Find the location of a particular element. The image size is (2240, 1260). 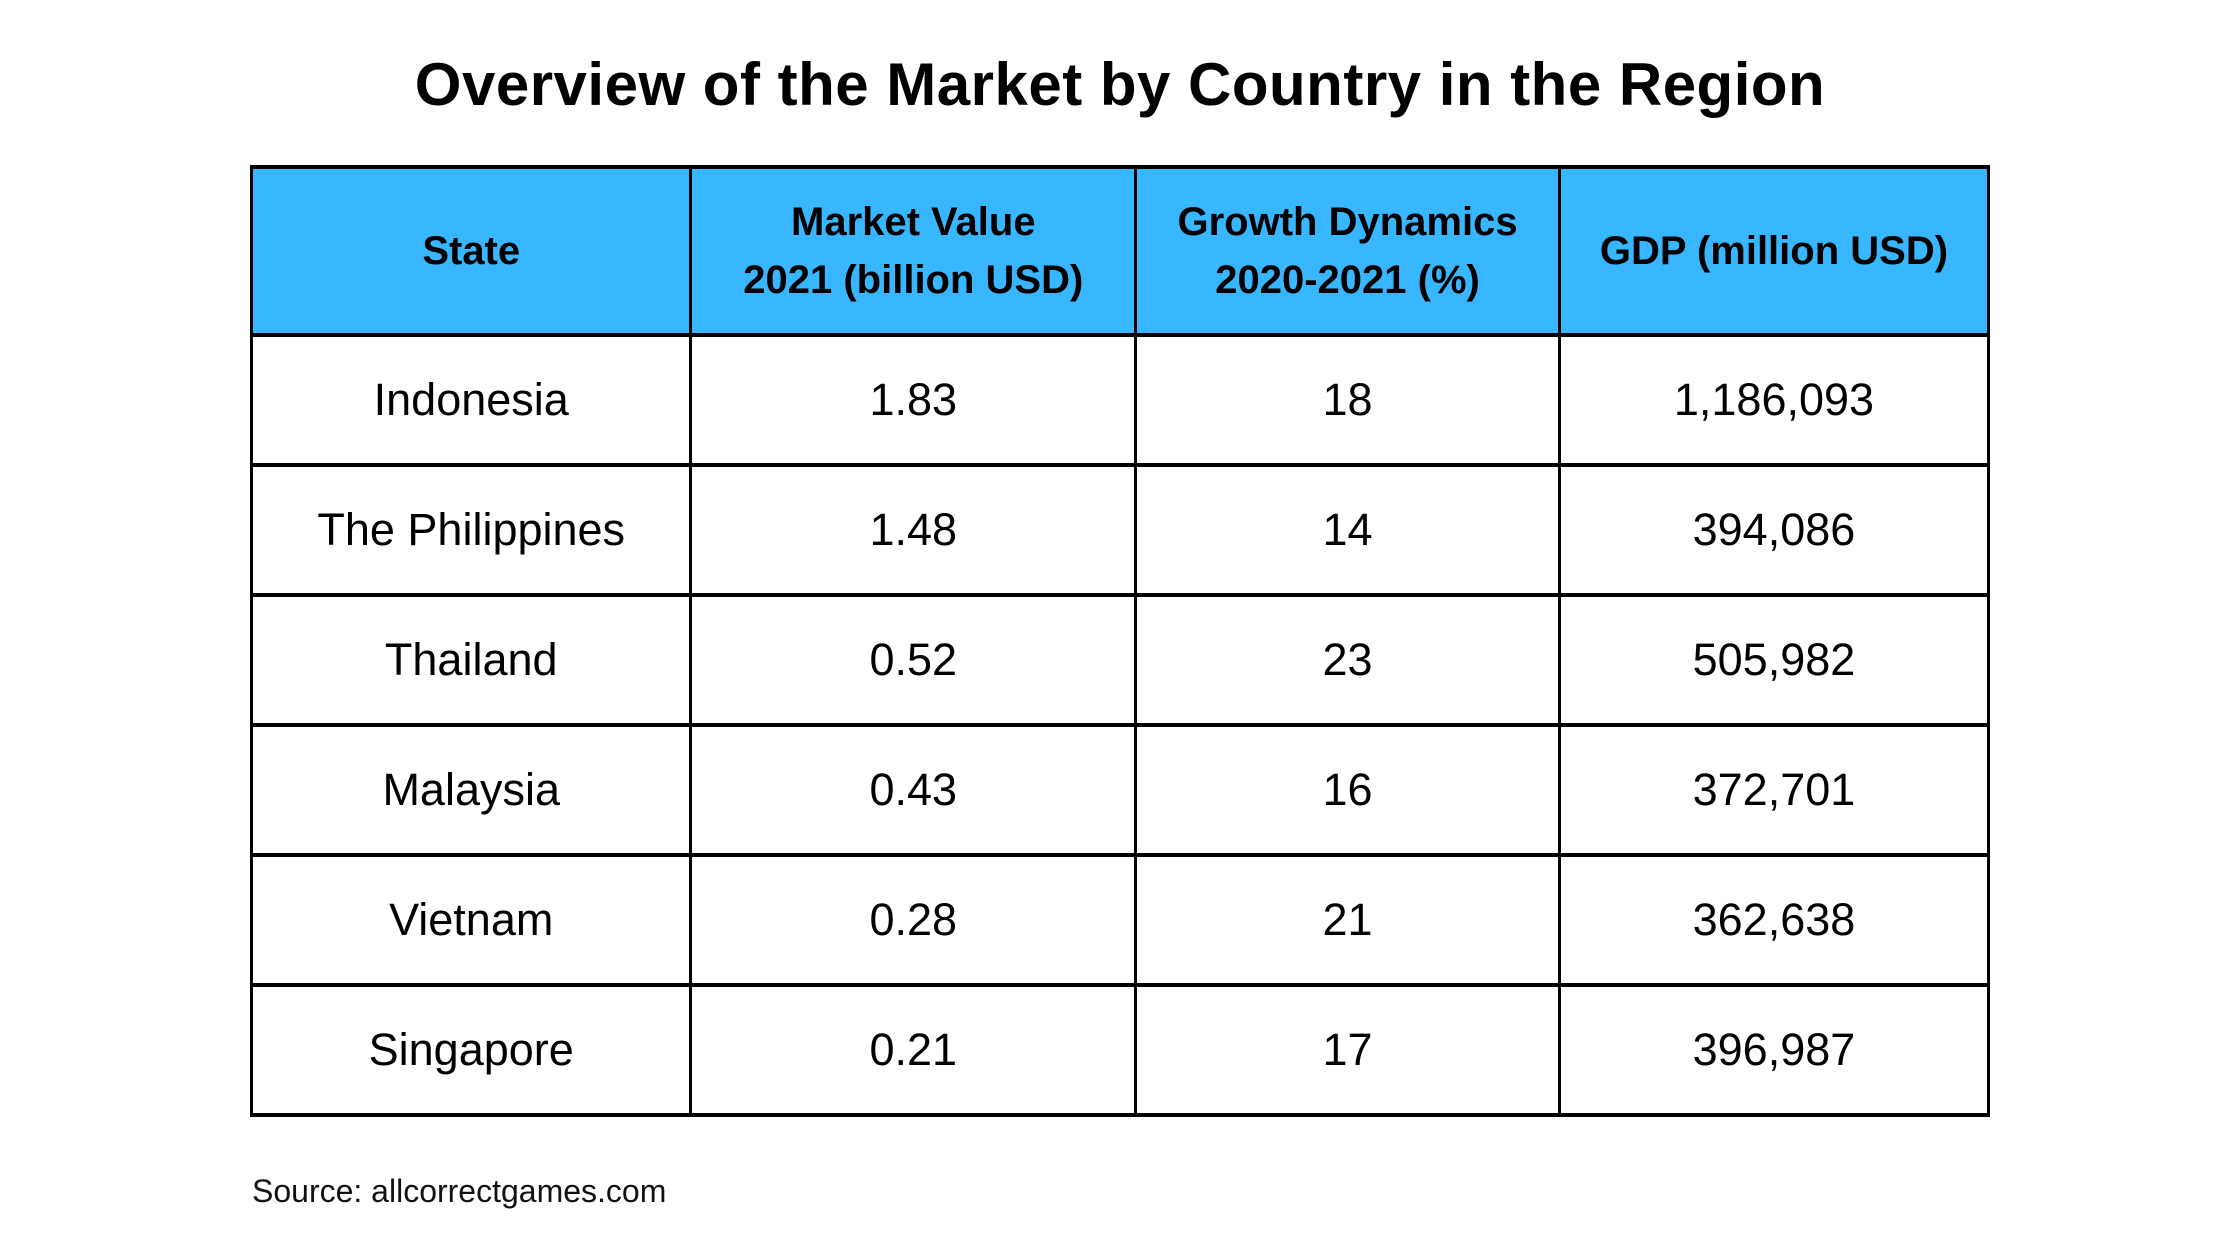

cell-state: Singapore is located at coordinates (471, 1050).